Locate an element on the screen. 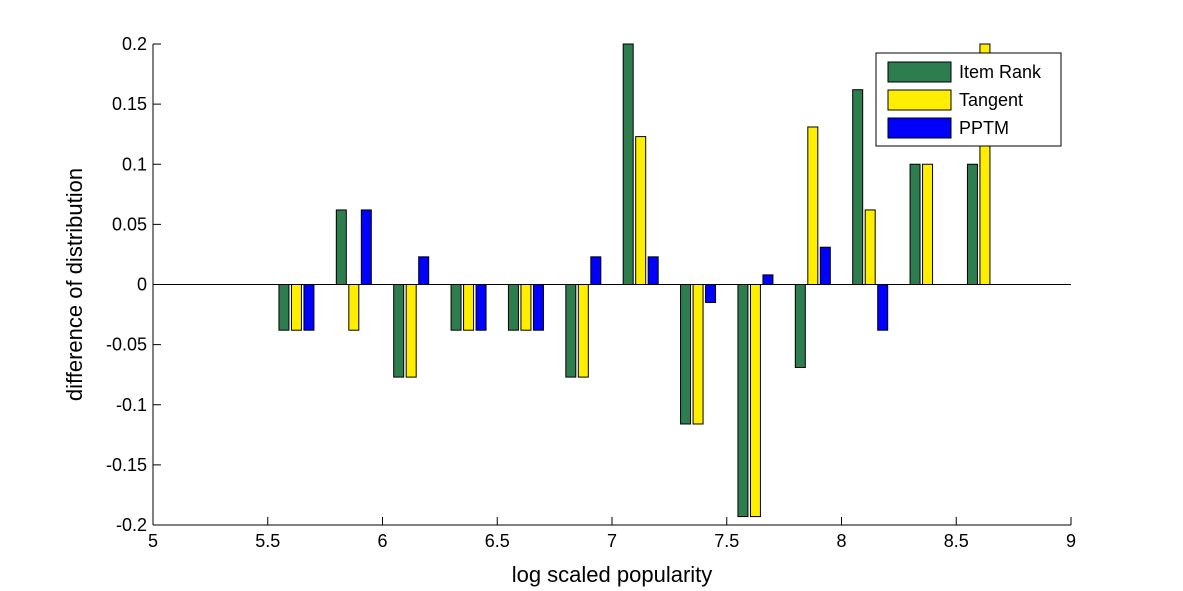  y-tick-label: 0.15 is located at coordinates (129, 104).